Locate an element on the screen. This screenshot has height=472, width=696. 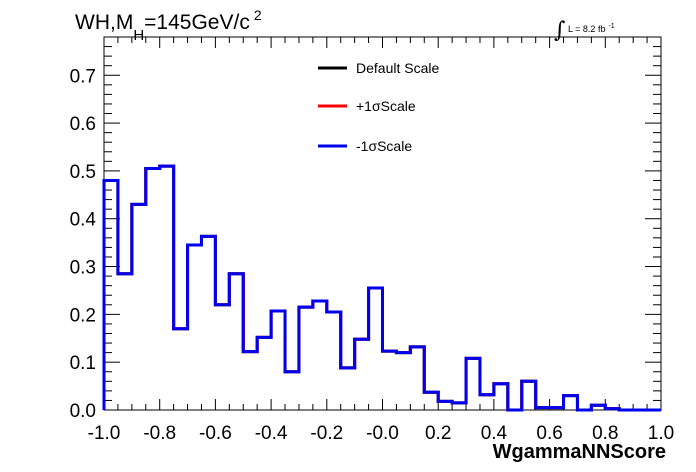
x-tick-label: 0.6 is located at coordinates (549, 433).